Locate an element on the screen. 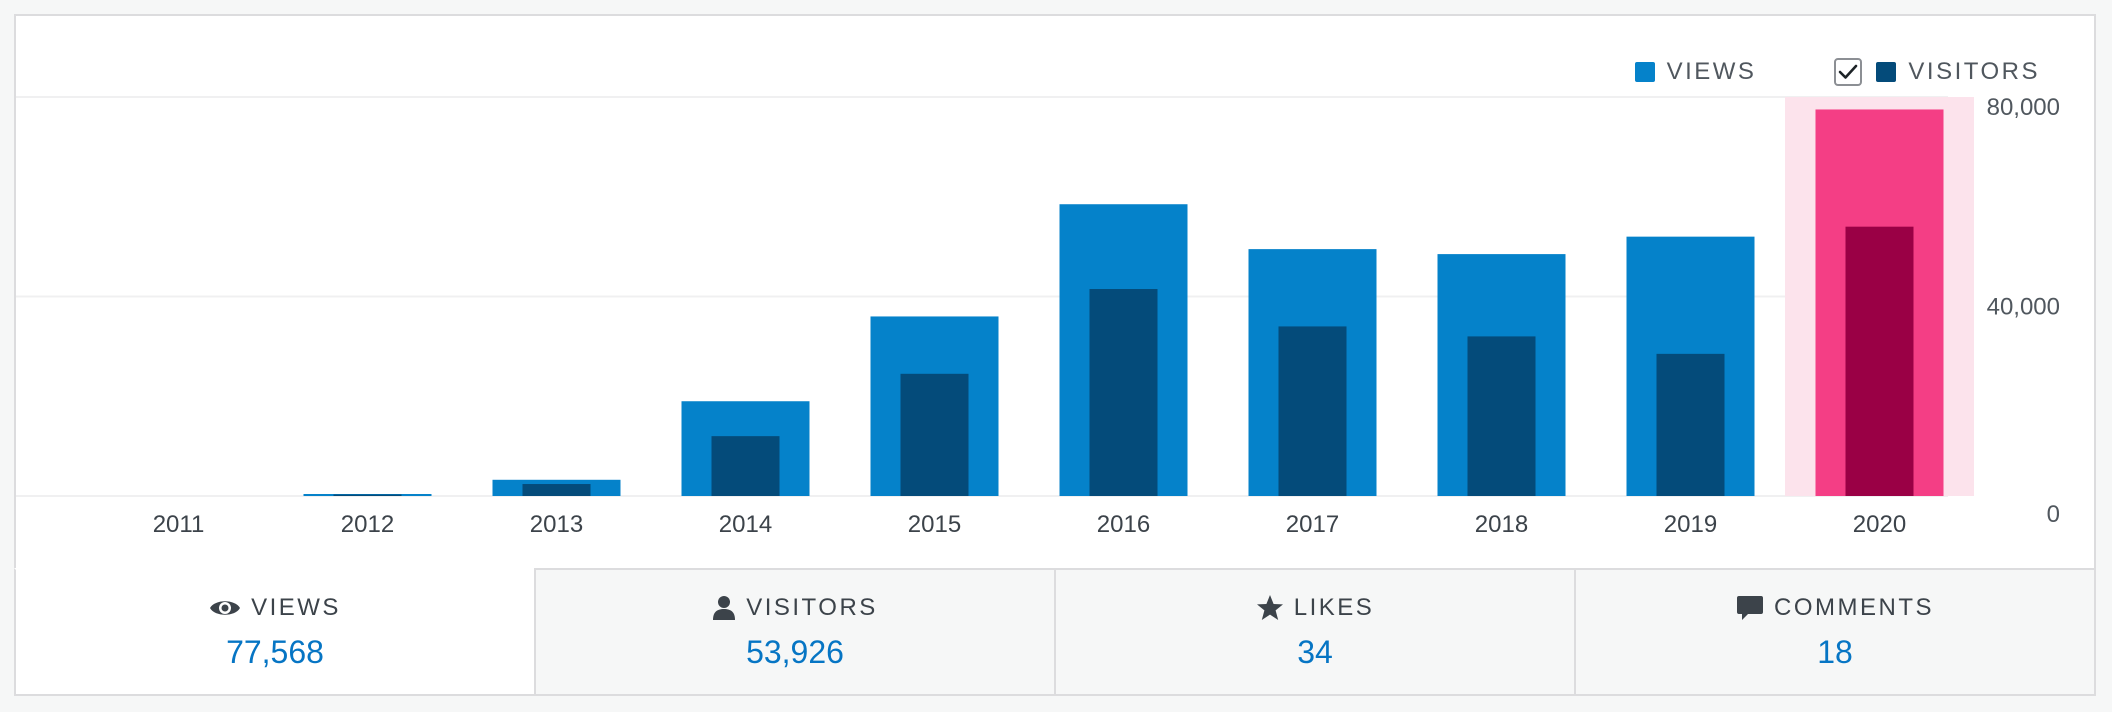 This screenshot has height=712, width=2112. tab-comments: COMMENTS 18 is located at coordinates (1835, 632).